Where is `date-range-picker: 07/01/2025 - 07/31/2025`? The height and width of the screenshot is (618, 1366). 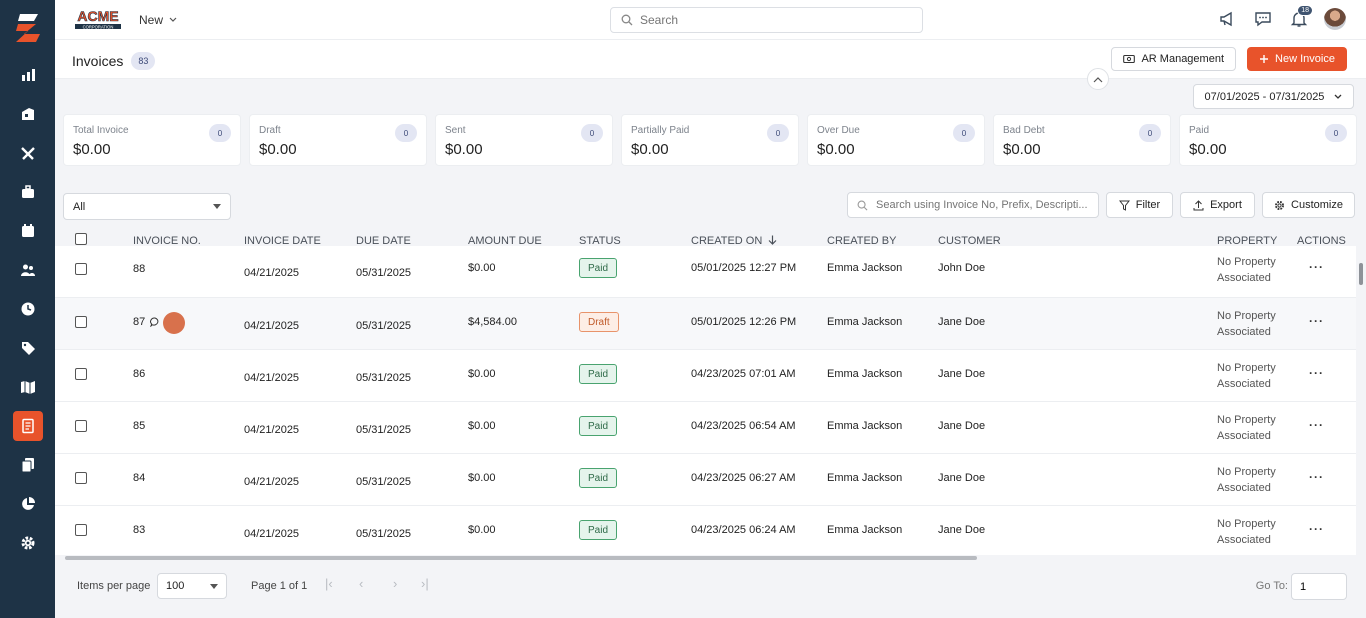
date-range-picker: 07/01/2025 - 07/31/2025 is located at coordinates (1273, 96).